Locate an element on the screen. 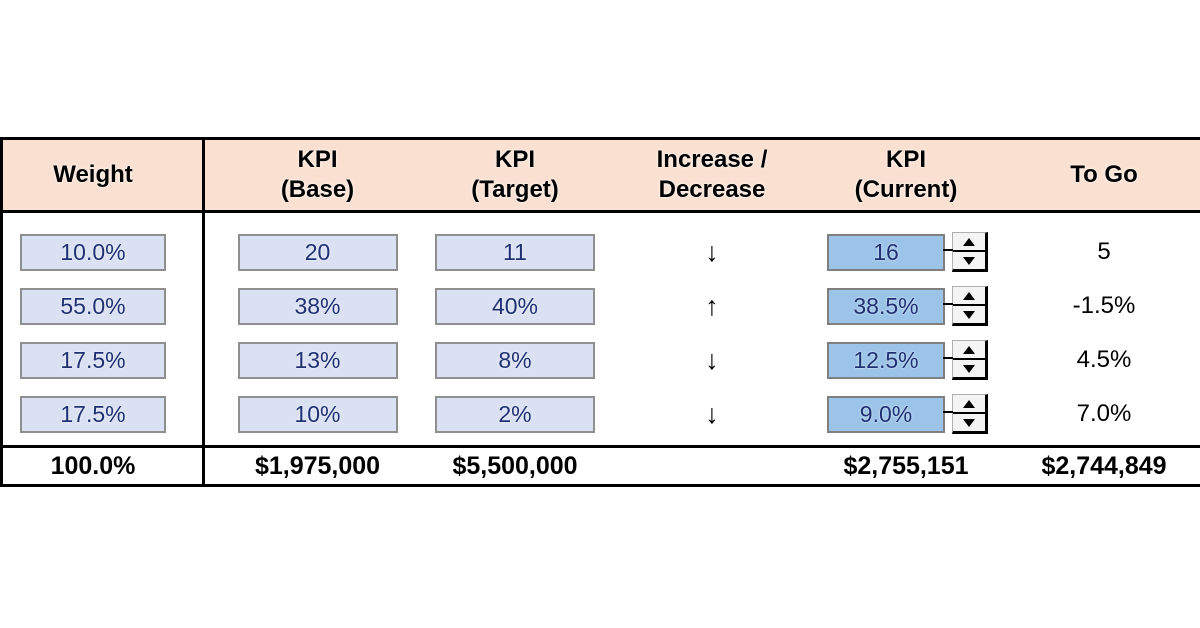  table-row: 55.0% 38% 40% ↑ 38.5% -1.5% is located at coordinates (601, 306).